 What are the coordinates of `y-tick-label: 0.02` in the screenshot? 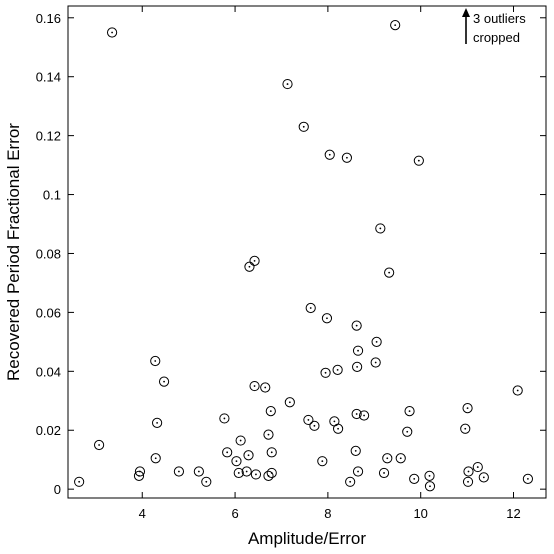 It's located at (48, 430).